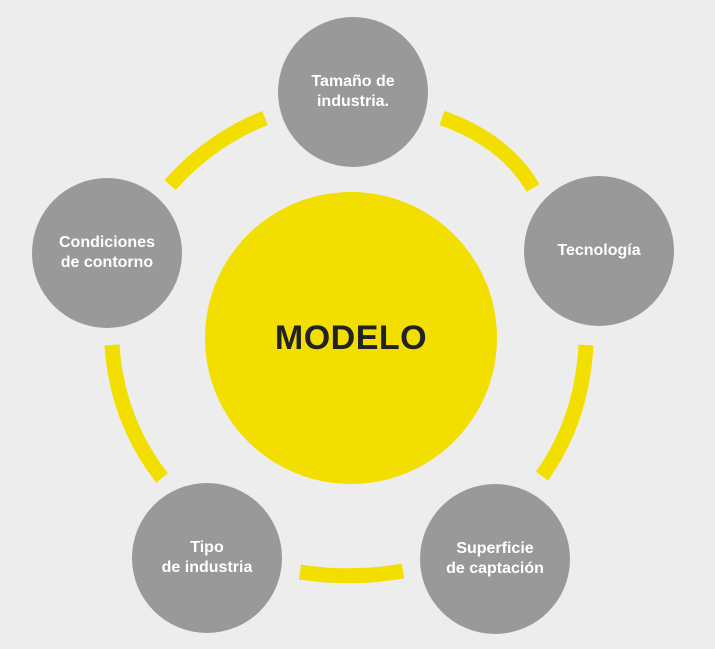 This screenshot has width=715, height=649. I want to click on node-tipo-industria: Tipo de industria, so click(207, 558).